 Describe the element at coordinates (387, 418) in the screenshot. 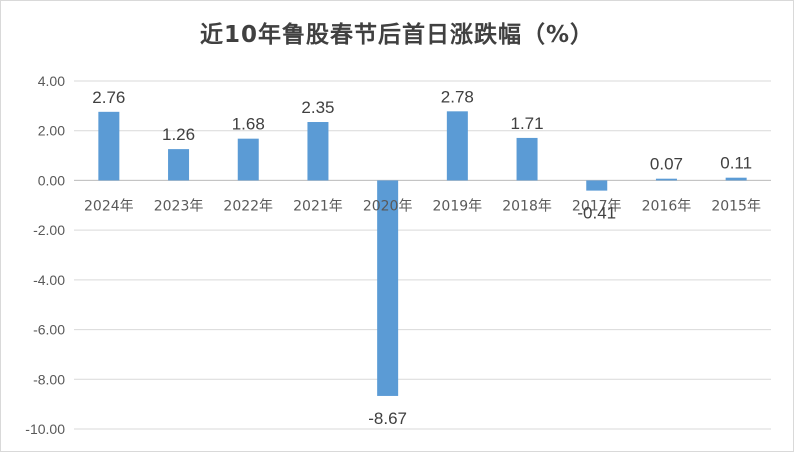

I see `data-label: -8.67` at that location.